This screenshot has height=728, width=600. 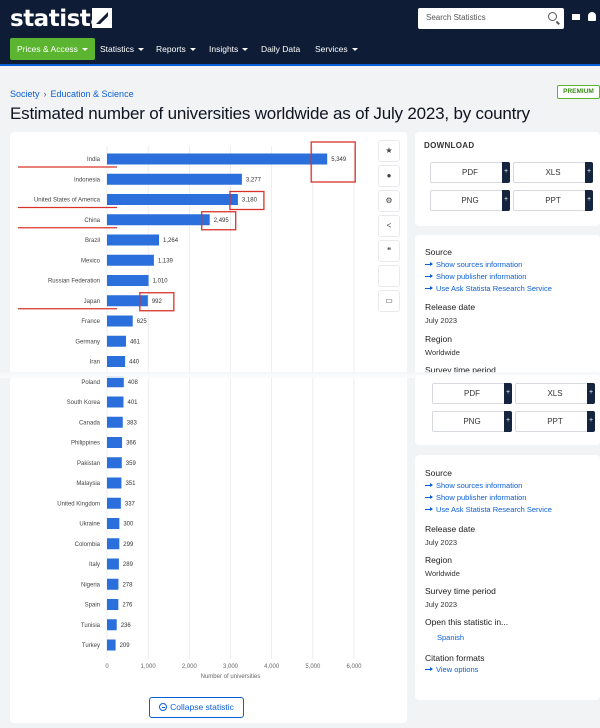 I want to click on share-icon: <, so click(x=389, y=226).